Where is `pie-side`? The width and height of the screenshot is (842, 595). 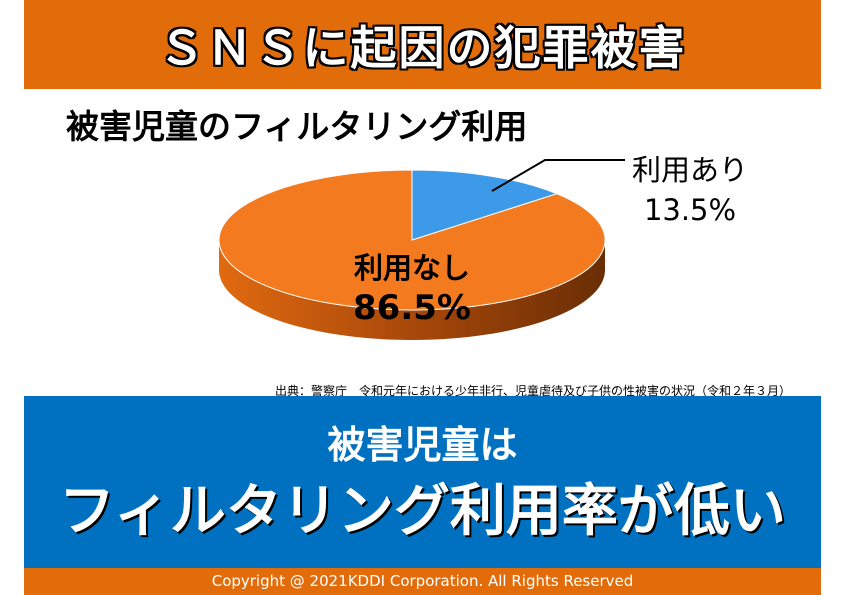 pie-side is located at coordinates (412, 290).